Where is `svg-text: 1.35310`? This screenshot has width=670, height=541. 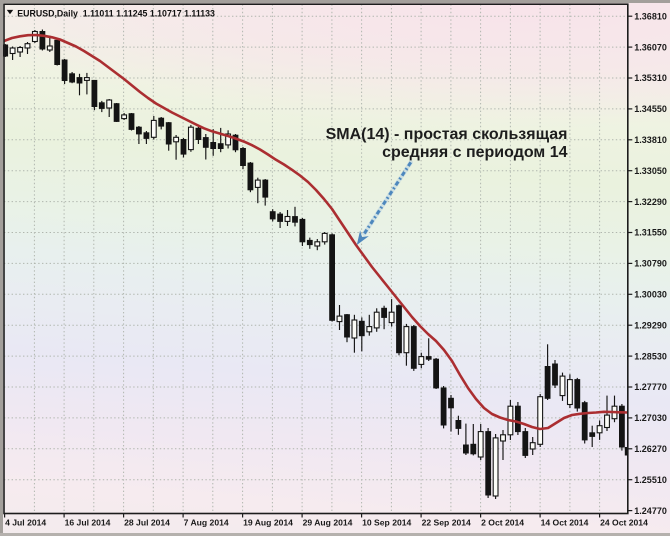 svg-text: 1.35310 is located at coordinates (650, 78).